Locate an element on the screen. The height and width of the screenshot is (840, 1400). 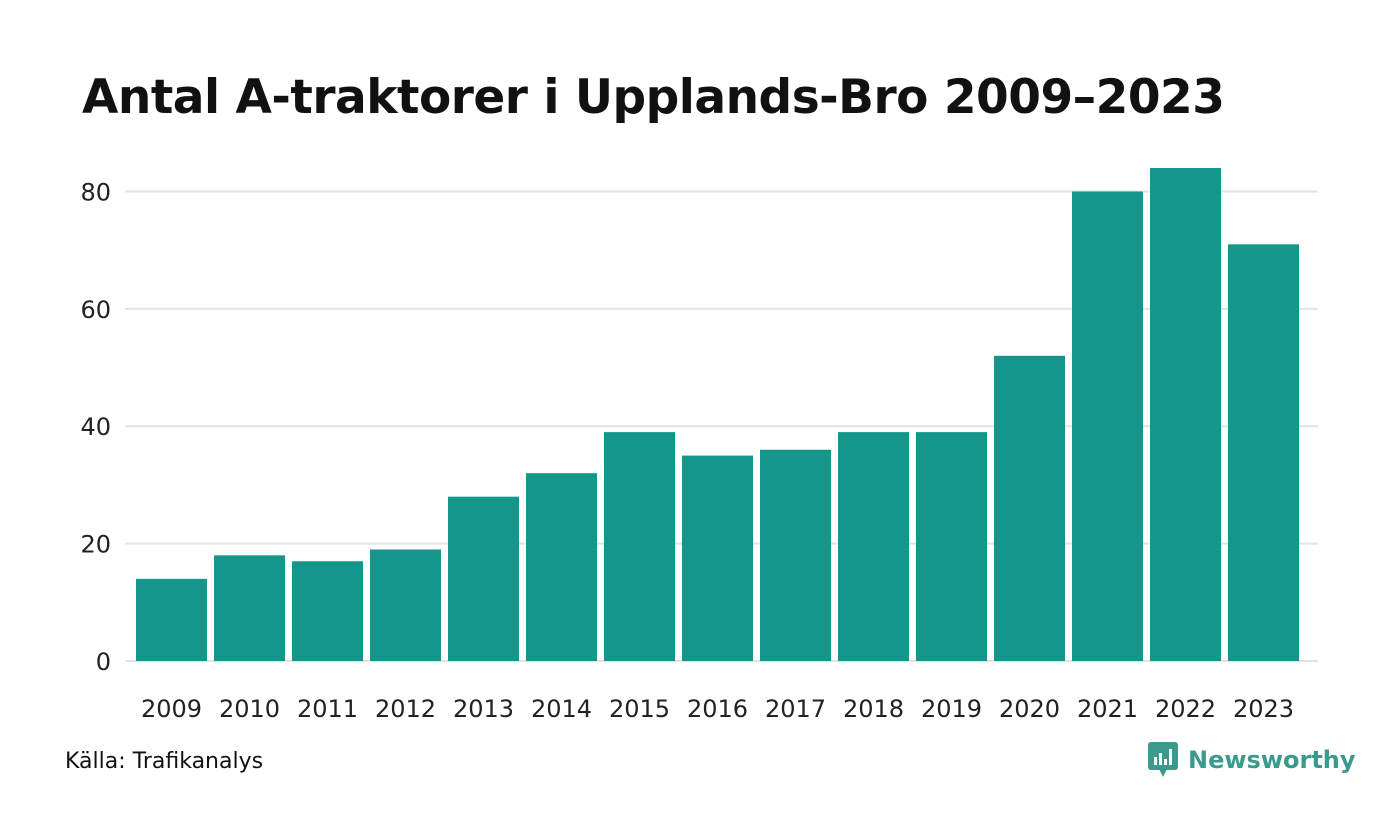
x-tick-label: 2009 is located at coordinates (171, 709).